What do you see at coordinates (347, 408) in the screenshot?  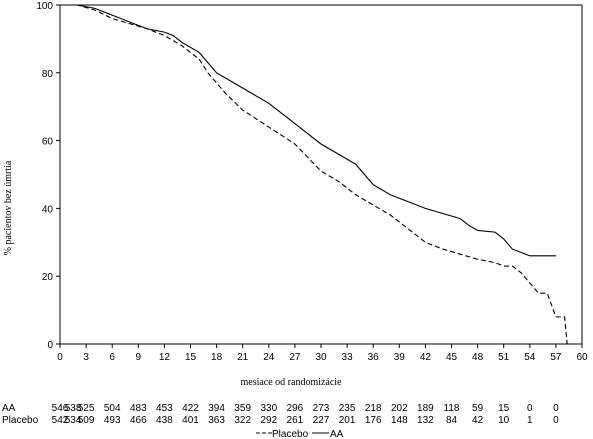 I see `risk-count: 235` at bounding box center [347, 408].